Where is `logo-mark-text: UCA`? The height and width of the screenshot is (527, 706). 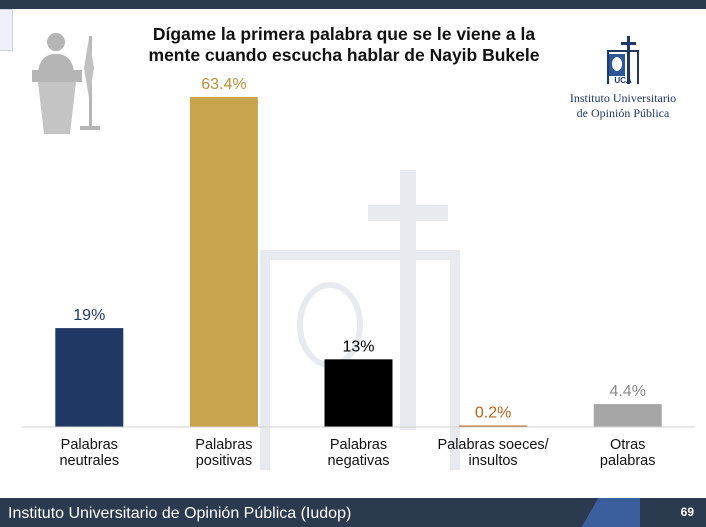
logo-mark-text: UCA is located at coordinates (623, 80).